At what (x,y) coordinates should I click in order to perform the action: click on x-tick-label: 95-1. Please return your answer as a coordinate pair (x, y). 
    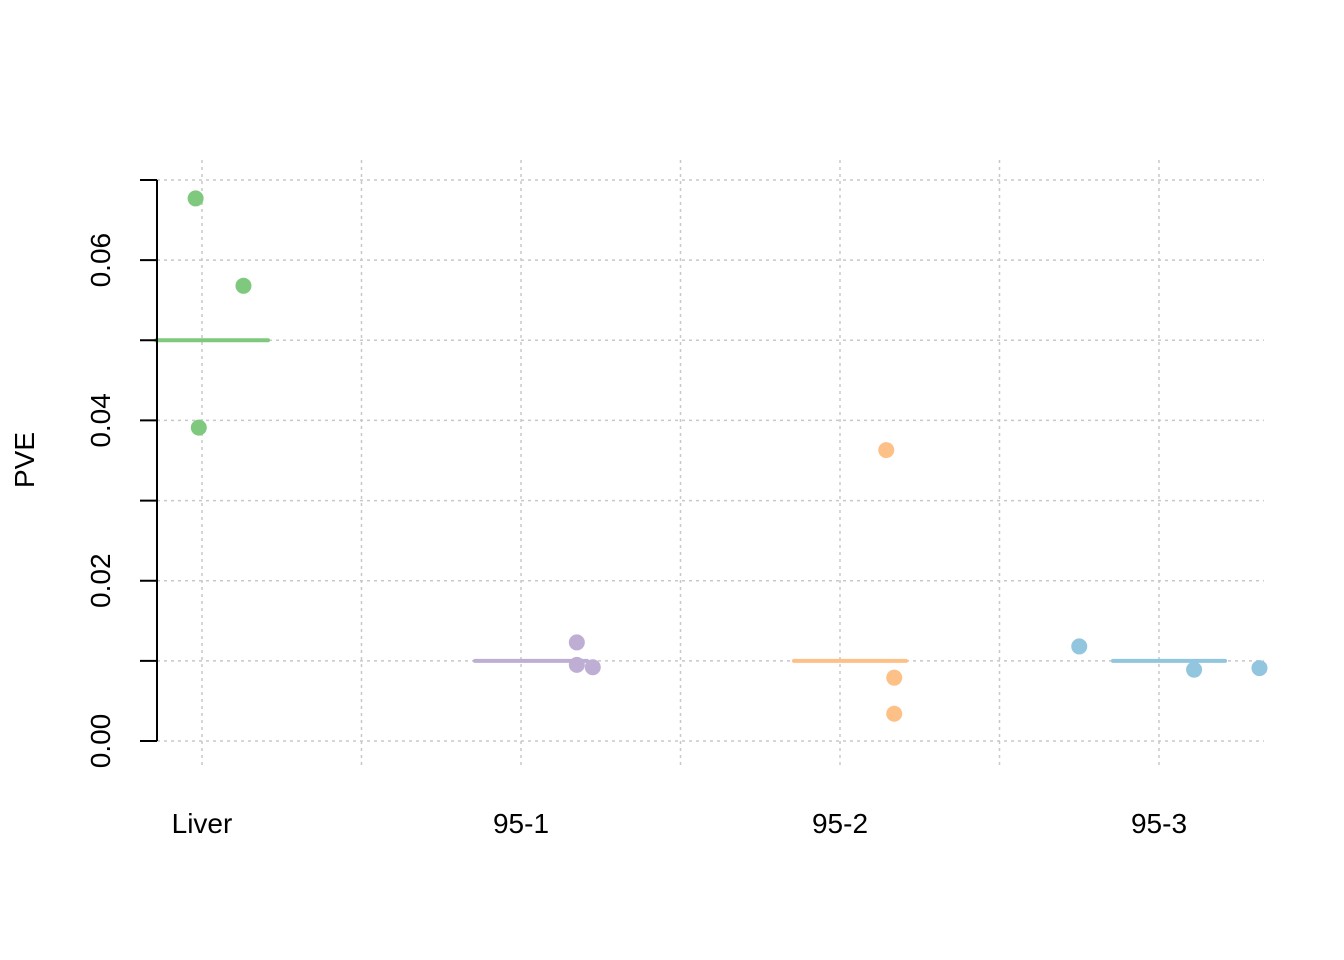
    Looking at the image, I should click on (521, 823).